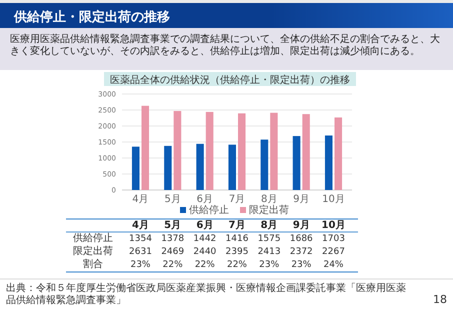  Describe the element at coordinates (209, 210) in the screenshot. I see `legend-label: 供給停止` at that location.